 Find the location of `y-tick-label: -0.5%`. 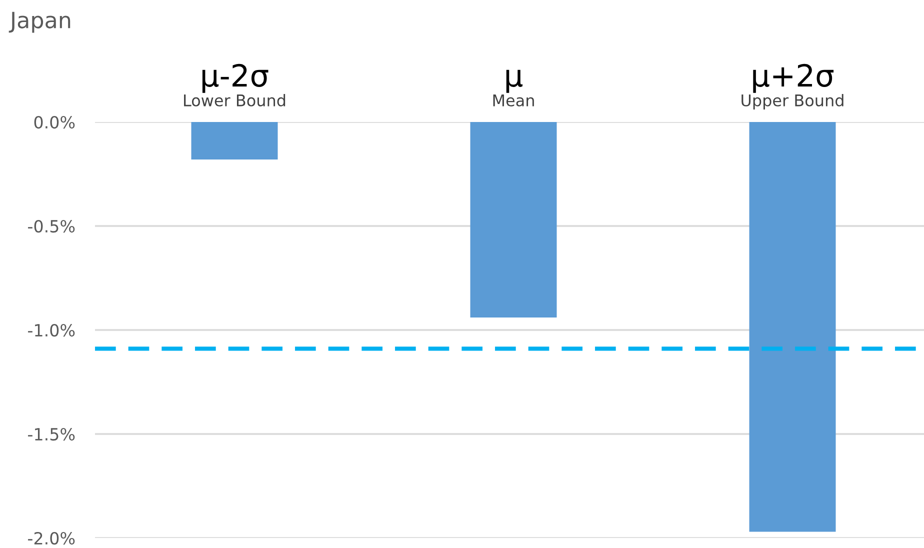

y-tick-label: -0.5% is located at coordinates (51, 226).